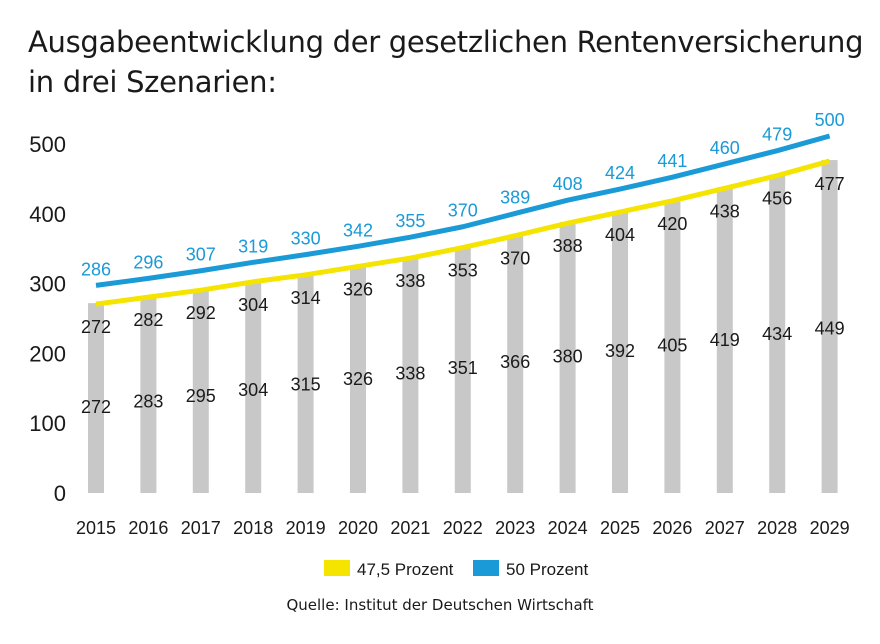  What do you see at coordinates (253, 528) in the screenshot?
I see `x-tick-label: 2018` at bounding box center [253, 528].